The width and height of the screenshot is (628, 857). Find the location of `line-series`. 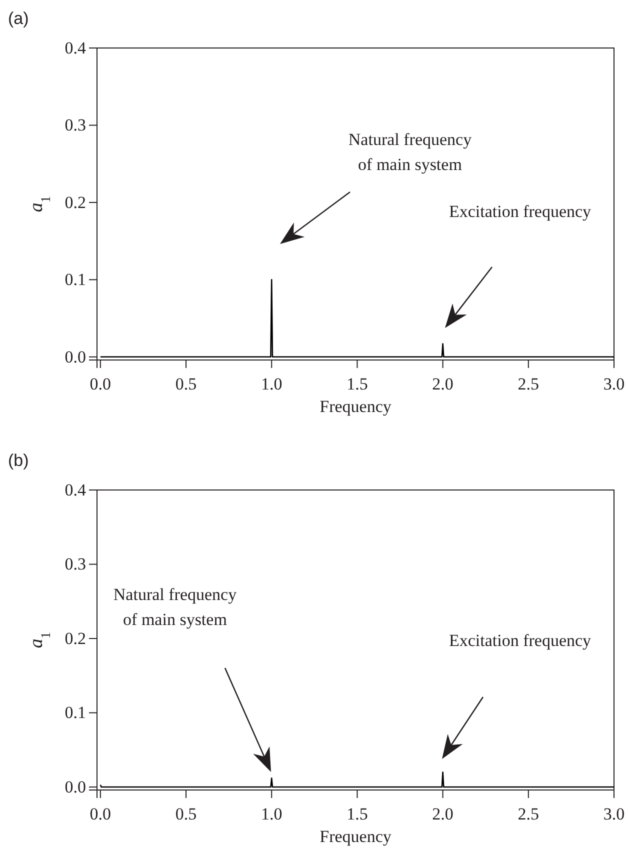

line-series is located at coordinates (357, 780).